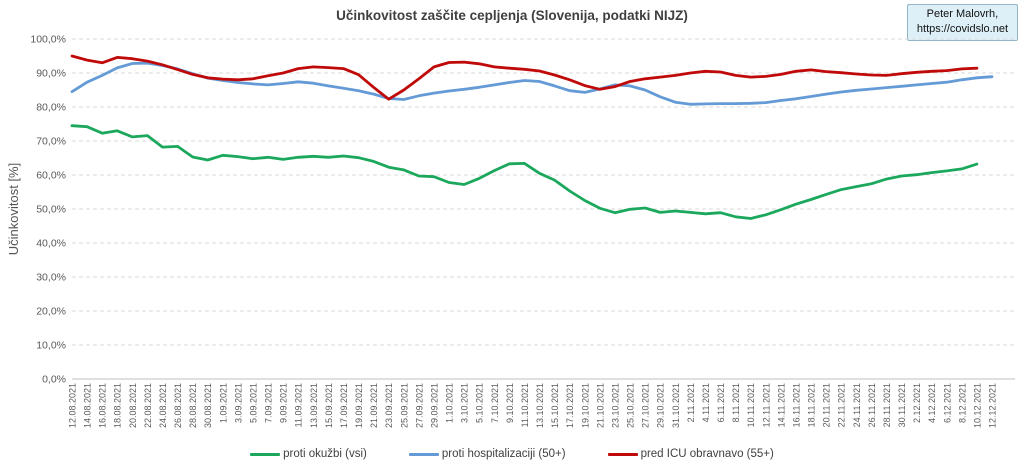 This screenshot has height=466, width=1024. I want to click on y-tick-label: 20,0%, so click(51, 312).